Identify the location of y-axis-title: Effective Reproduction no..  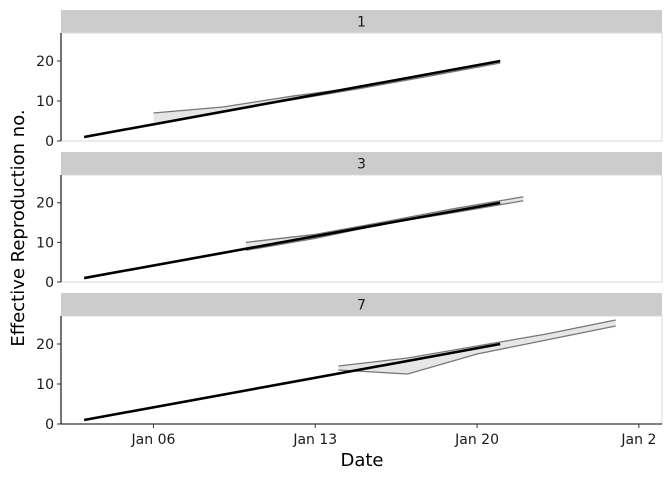
(18, 227).